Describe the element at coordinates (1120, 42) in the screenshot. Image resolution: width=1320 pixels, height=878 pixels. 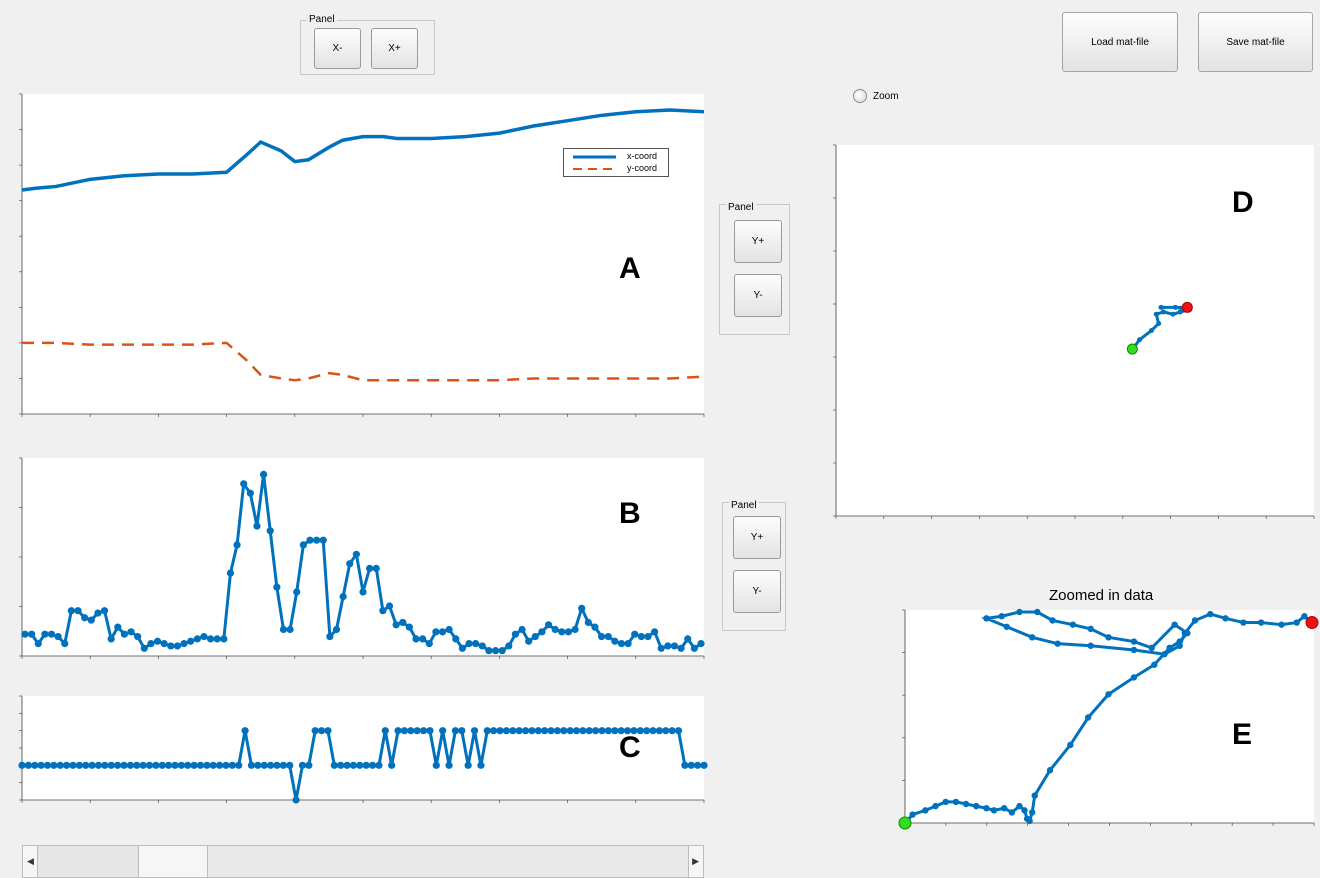
I see `load-mat-file-button: Load mat-file` at that location.